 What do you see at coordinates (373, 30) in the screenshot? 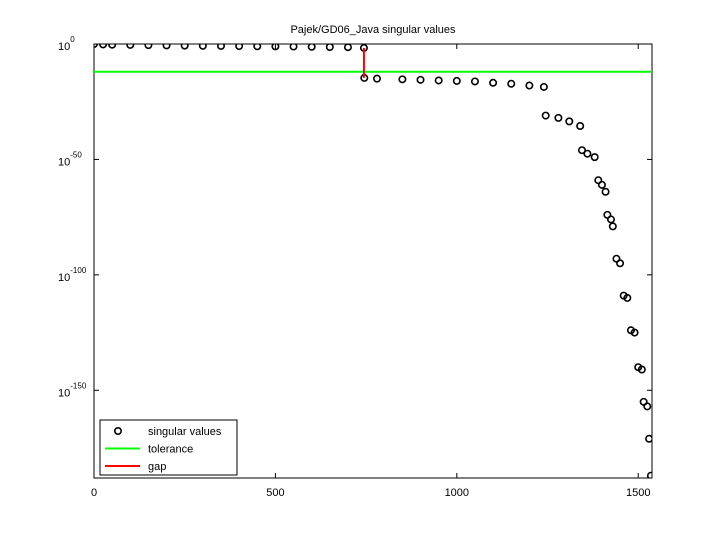
I see `chart-title: Pajek/GD06_Java singular values` at bounding box center [373, 30].